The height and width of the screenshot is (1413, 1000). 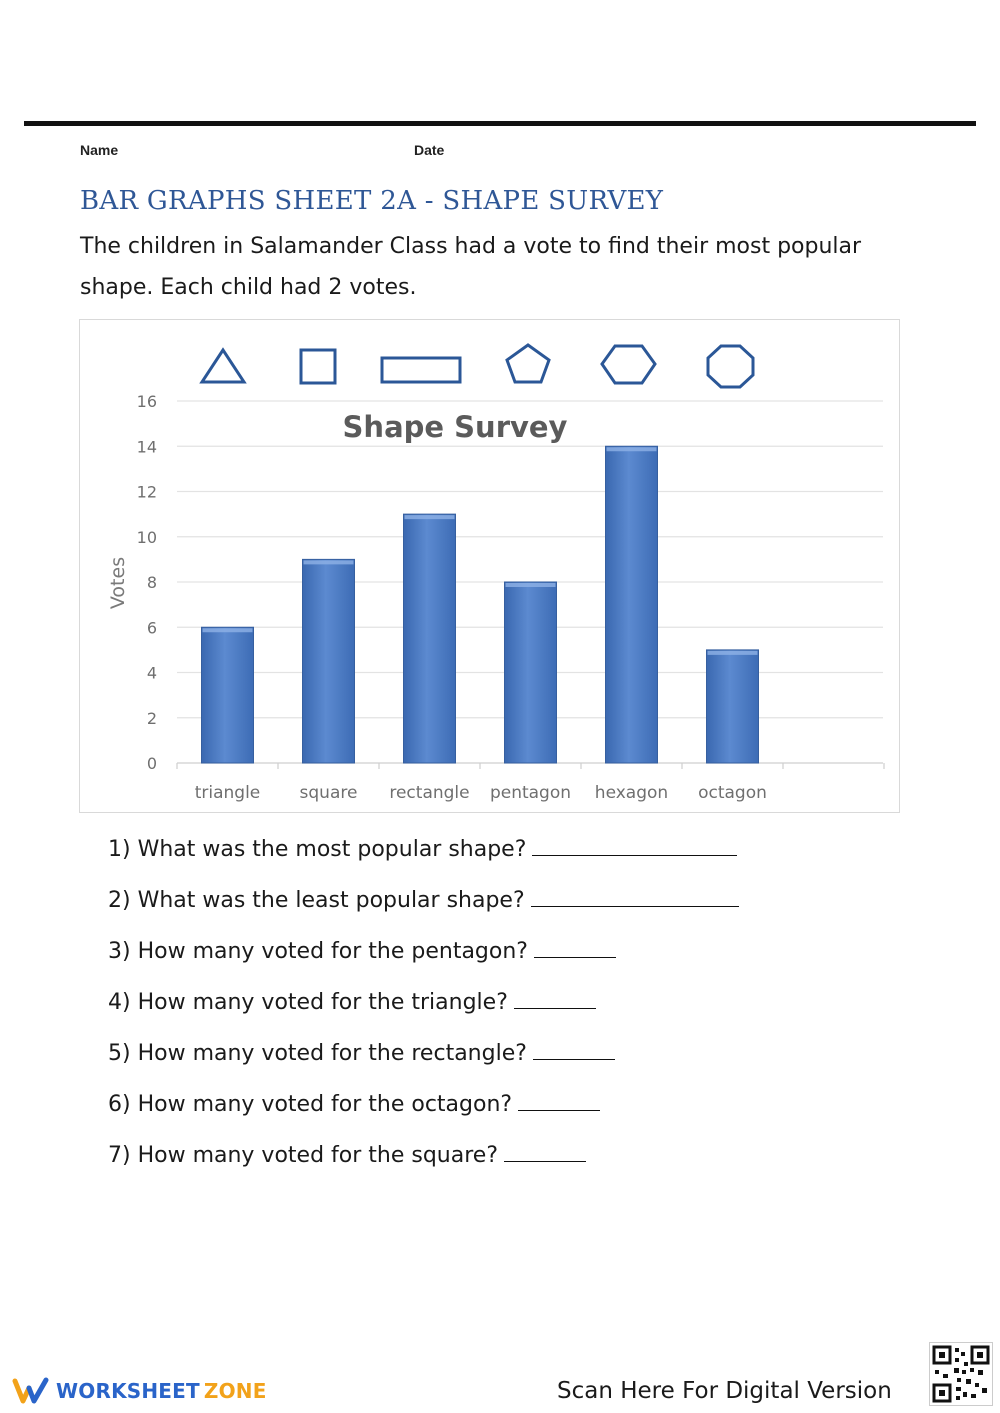 What do you see at coordinates (30, 1390) in the screenshot?
I see `logo-w-icon` at bounding box center [30, 1390].